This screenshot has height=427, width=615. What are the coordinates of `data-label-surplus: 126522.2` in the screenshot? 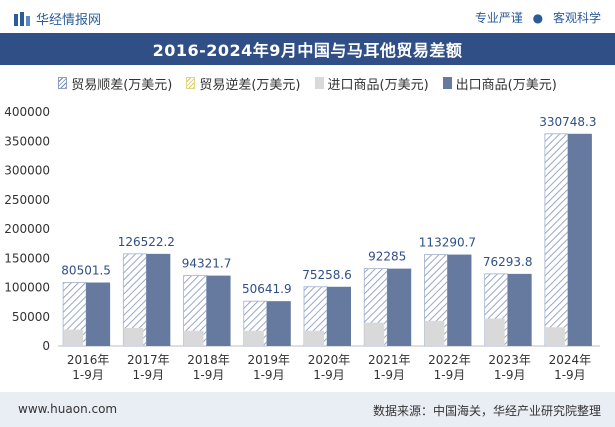 It's located at (146, 242).